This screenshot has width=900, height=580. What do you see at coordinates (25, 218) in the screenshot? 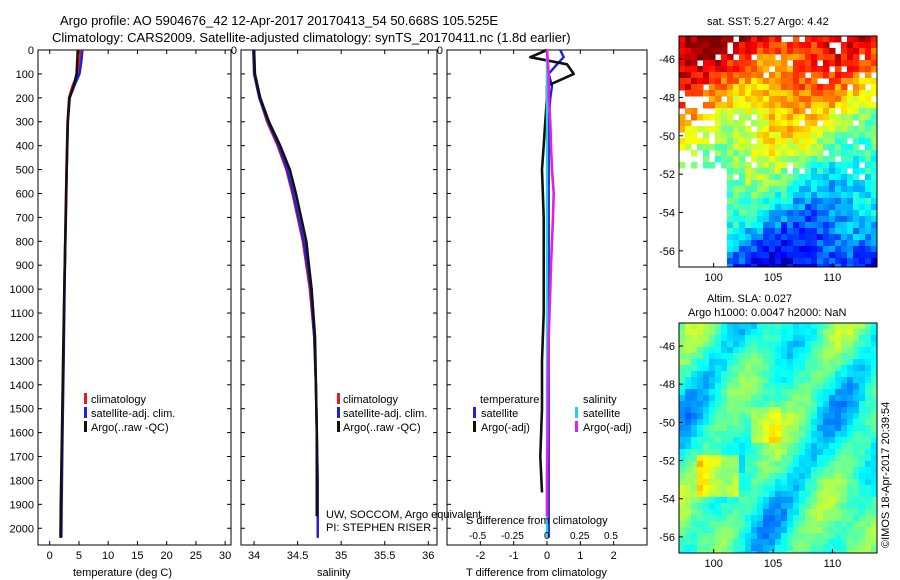
I see `y-tick-label: 700` at bounding box center [25, 218].